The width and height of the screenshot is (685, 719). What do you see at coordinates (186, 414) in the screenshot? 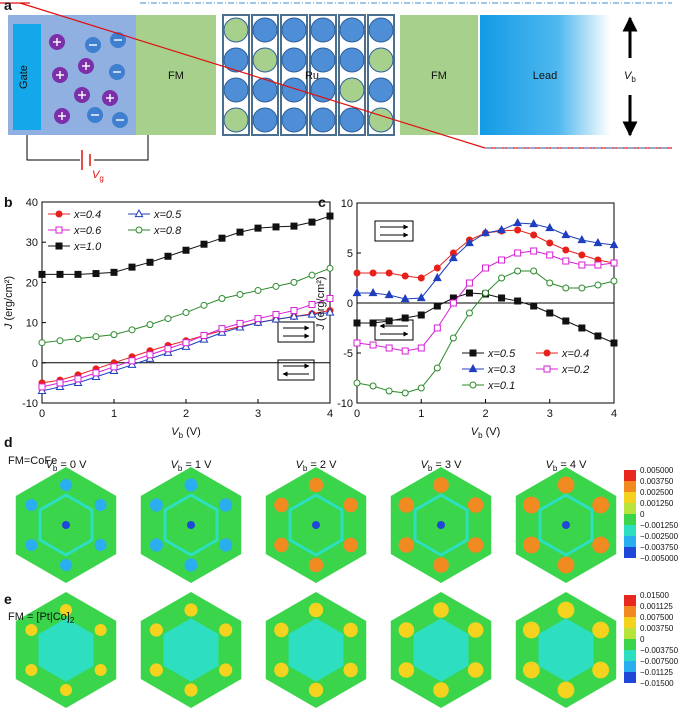
I see `x-tick-label: 2` at bounding box center [186, 414].